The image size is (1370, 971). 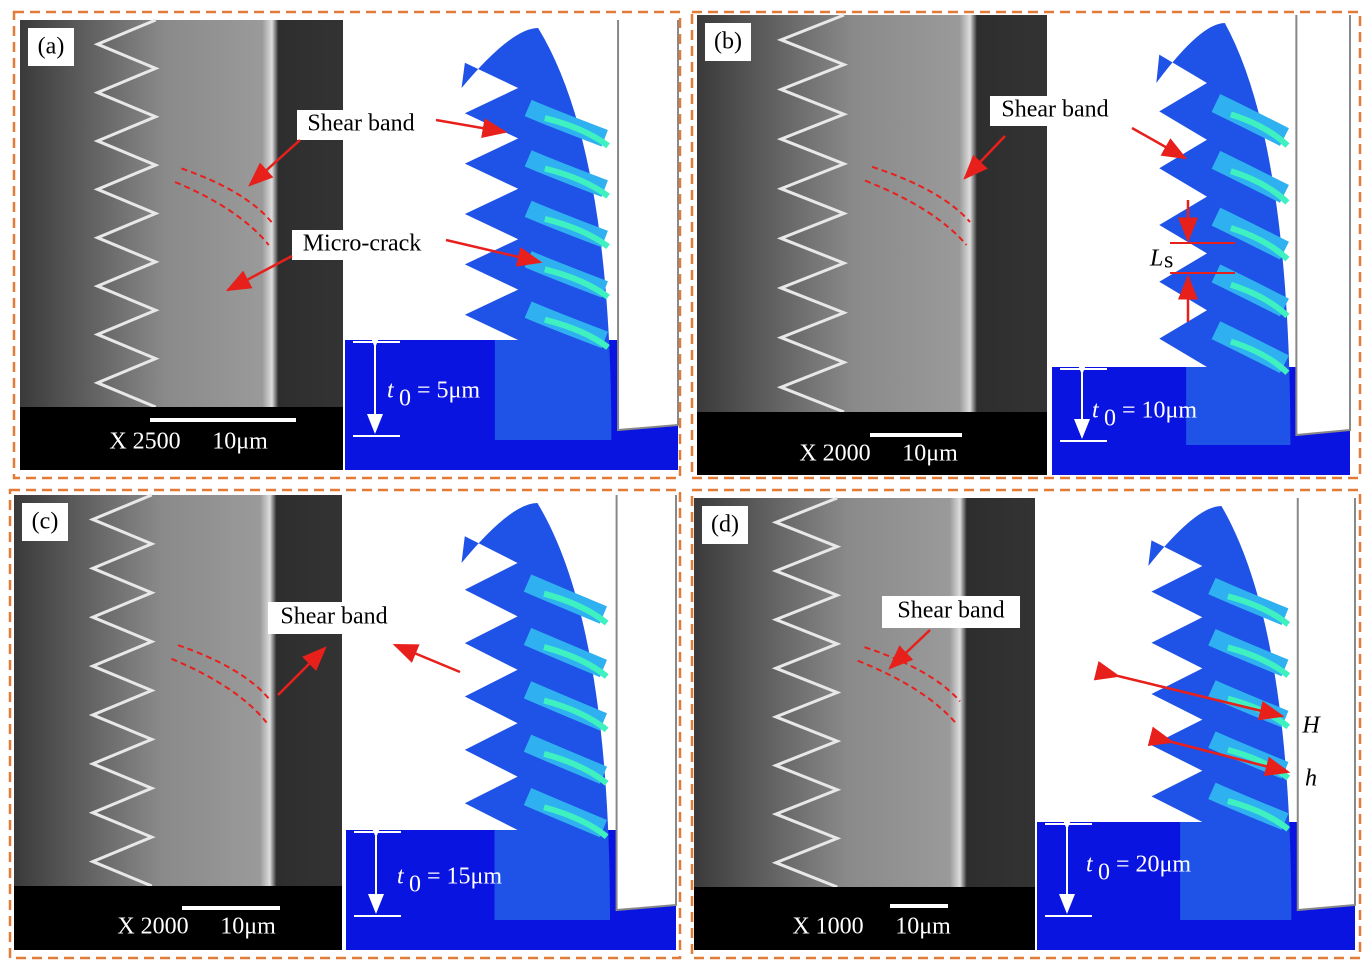 I want to click on panel-label: (a), so click(x=51, y=47).